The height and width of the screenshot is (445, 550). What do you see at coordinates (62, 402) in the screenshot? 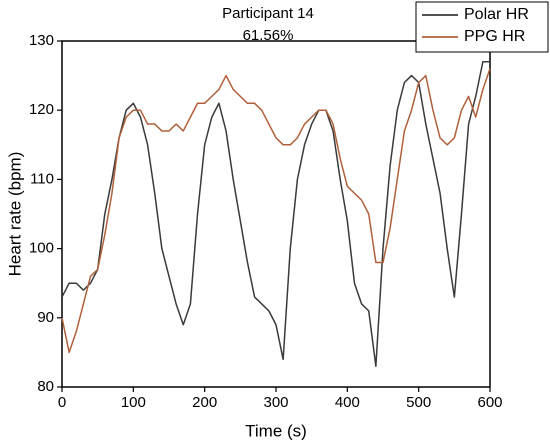
I see `x-tick-label: 0` at bounding box center [62, 402].